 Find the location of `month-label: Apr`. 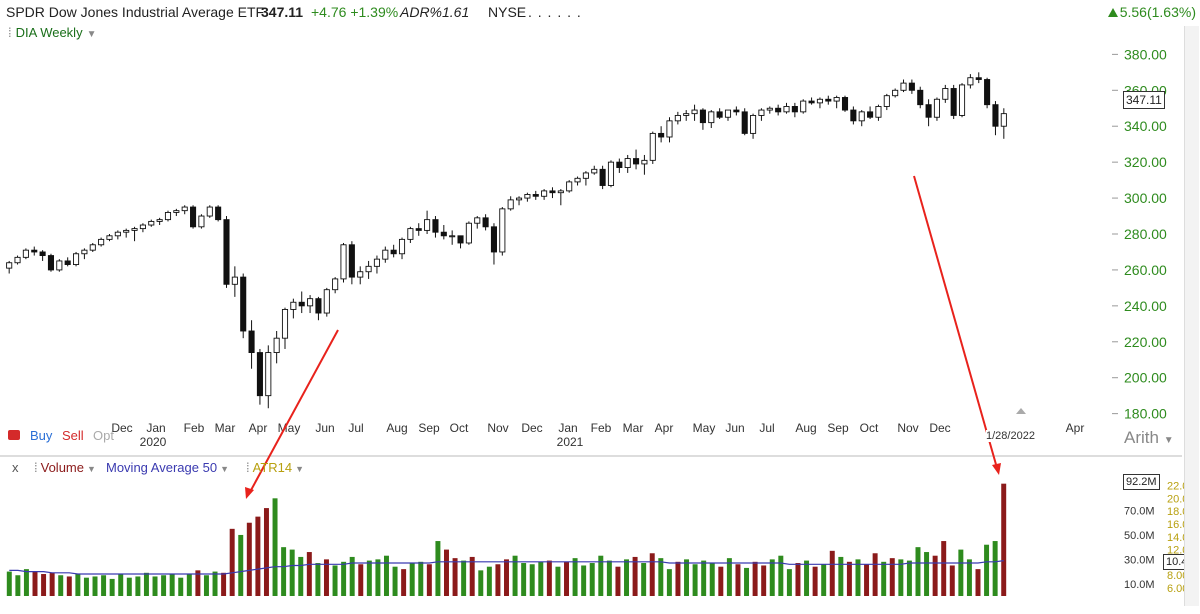

month-label: Apr is located at coordinates (664, 428).